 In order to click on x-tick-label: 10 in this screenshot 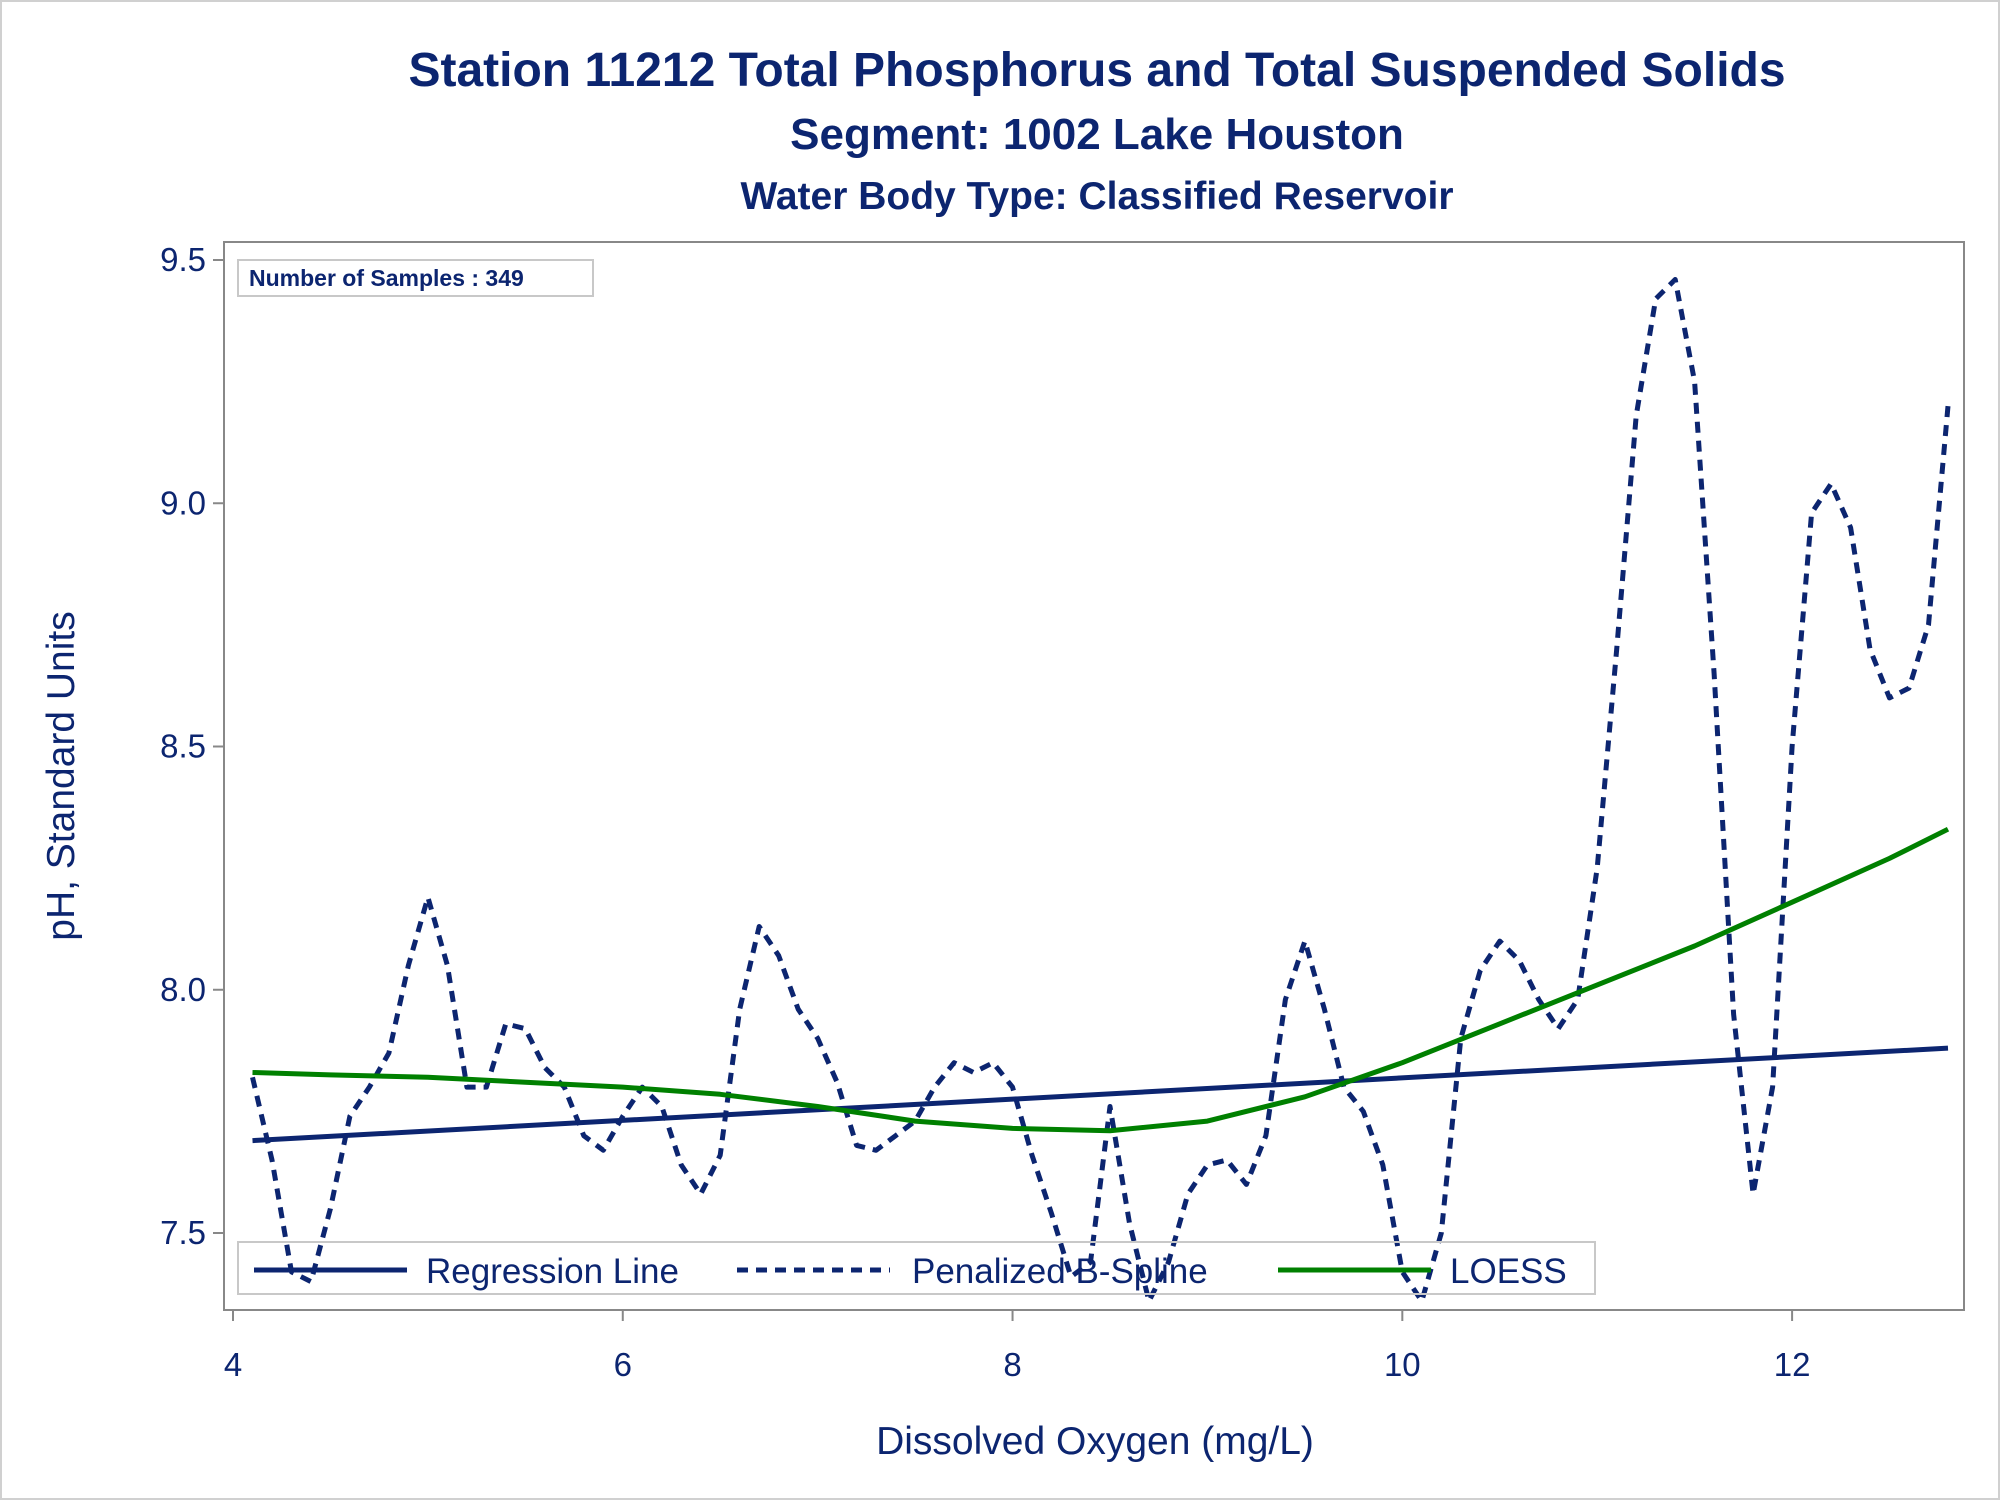, I will do `click(1402, 1364)`.